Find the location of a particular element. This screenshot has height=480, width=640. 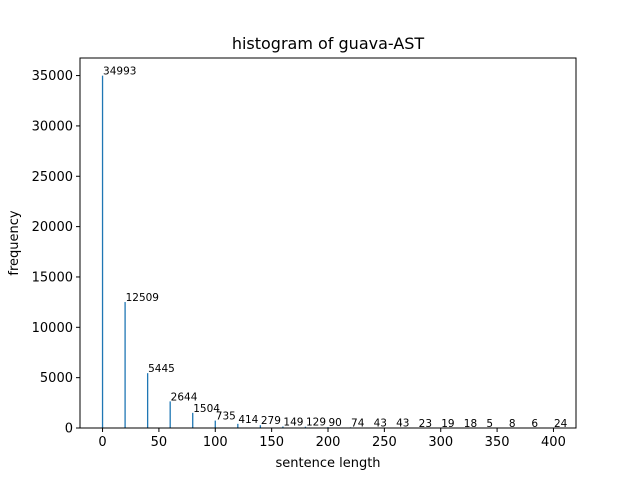

bar-value-label: 74 is located at coordinates (358, 423).